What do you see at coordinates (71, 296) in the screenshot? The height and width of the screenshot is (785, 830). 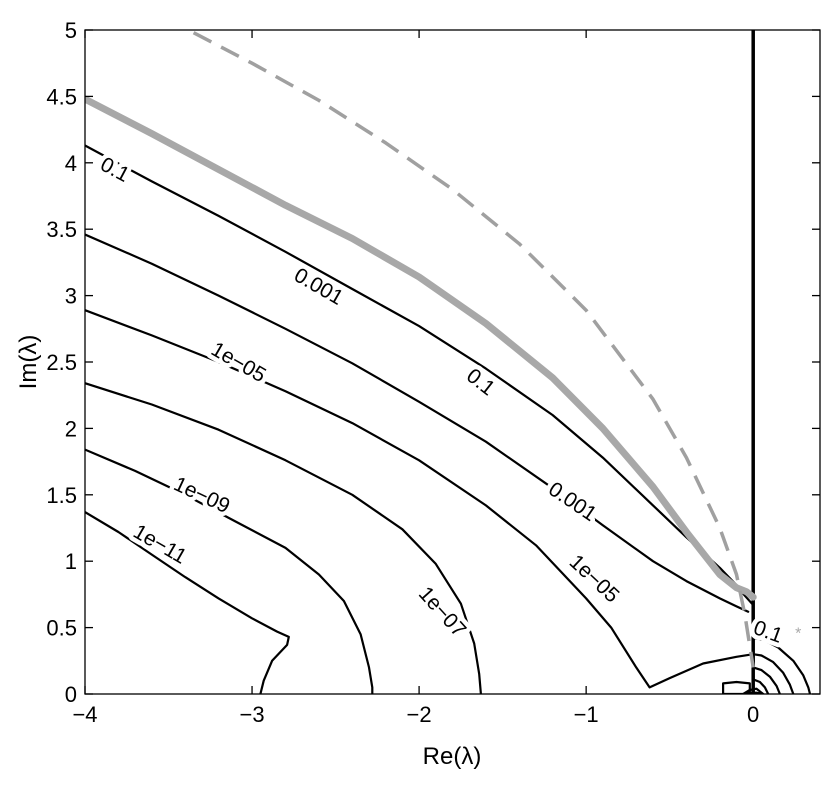 I see `y-tick-label: 3` at bounding box center [71, 296].